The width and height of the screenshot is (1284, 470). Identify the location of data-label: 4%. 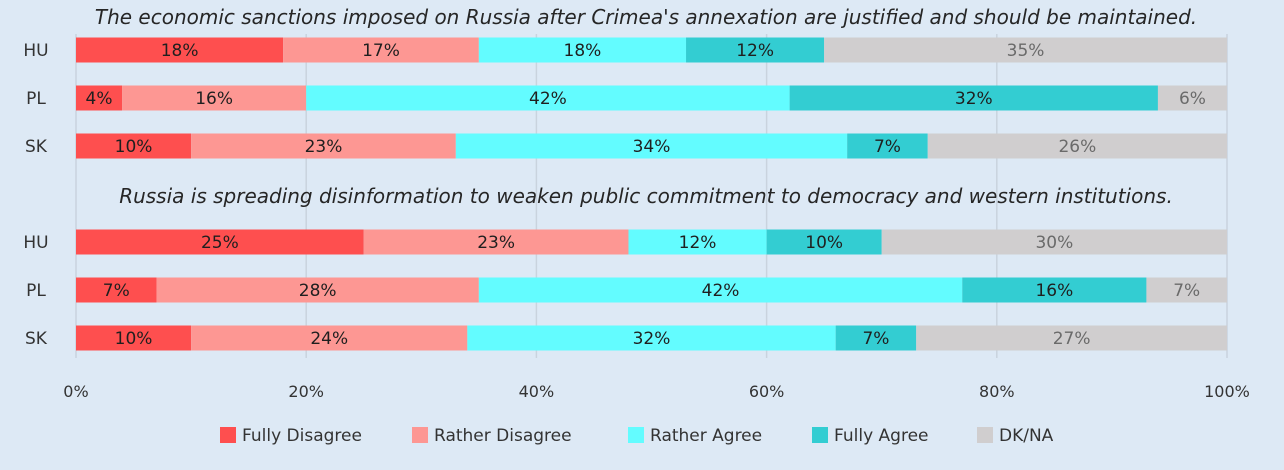
(99, 99).